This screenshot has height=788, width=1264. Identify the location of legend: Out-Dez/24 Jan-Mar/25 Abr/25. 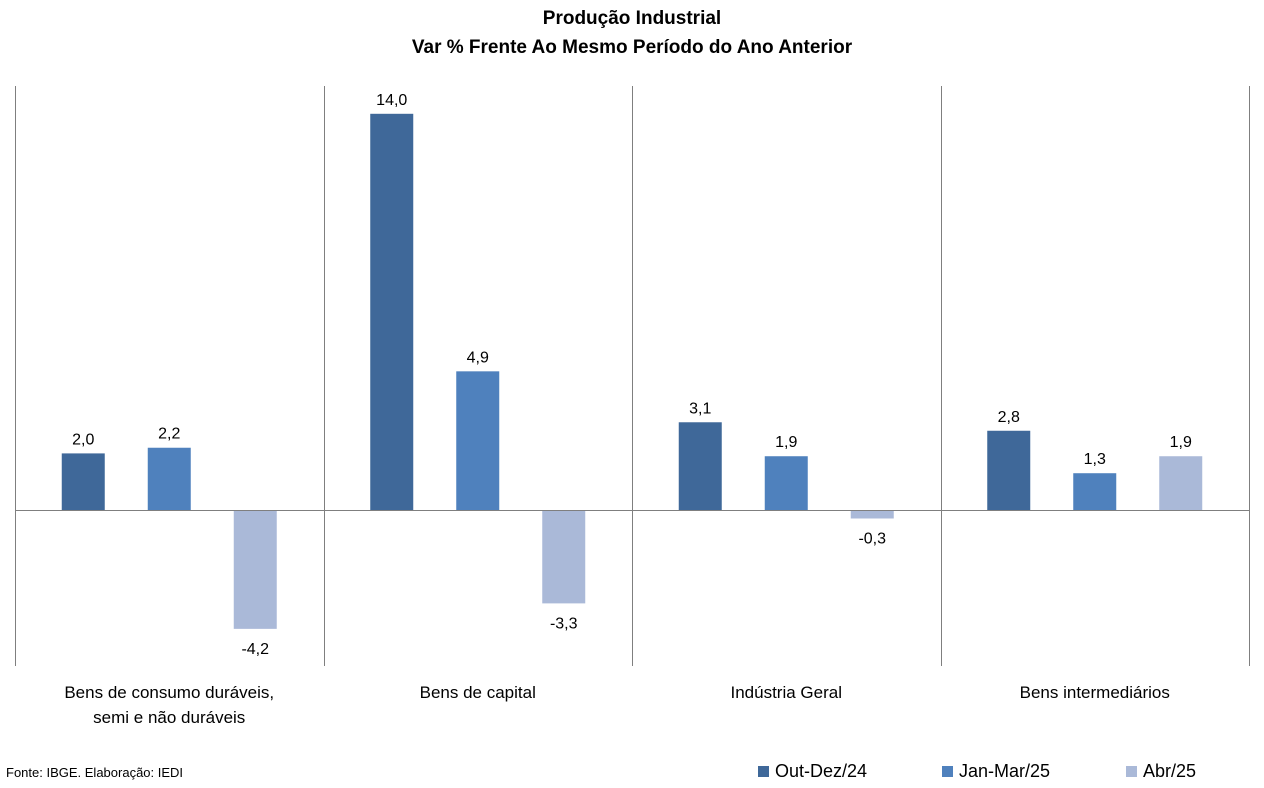
(632, 772).